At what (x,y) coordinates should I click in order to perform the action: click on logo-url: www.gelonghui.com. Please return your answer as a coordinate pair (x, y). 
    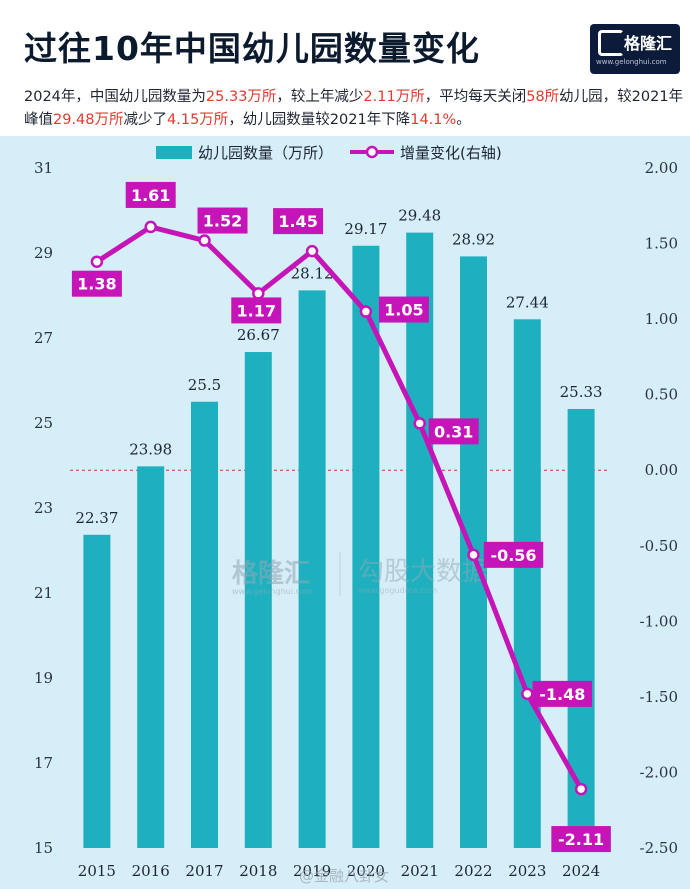
    Looking at the image, I should click on (631, 62).